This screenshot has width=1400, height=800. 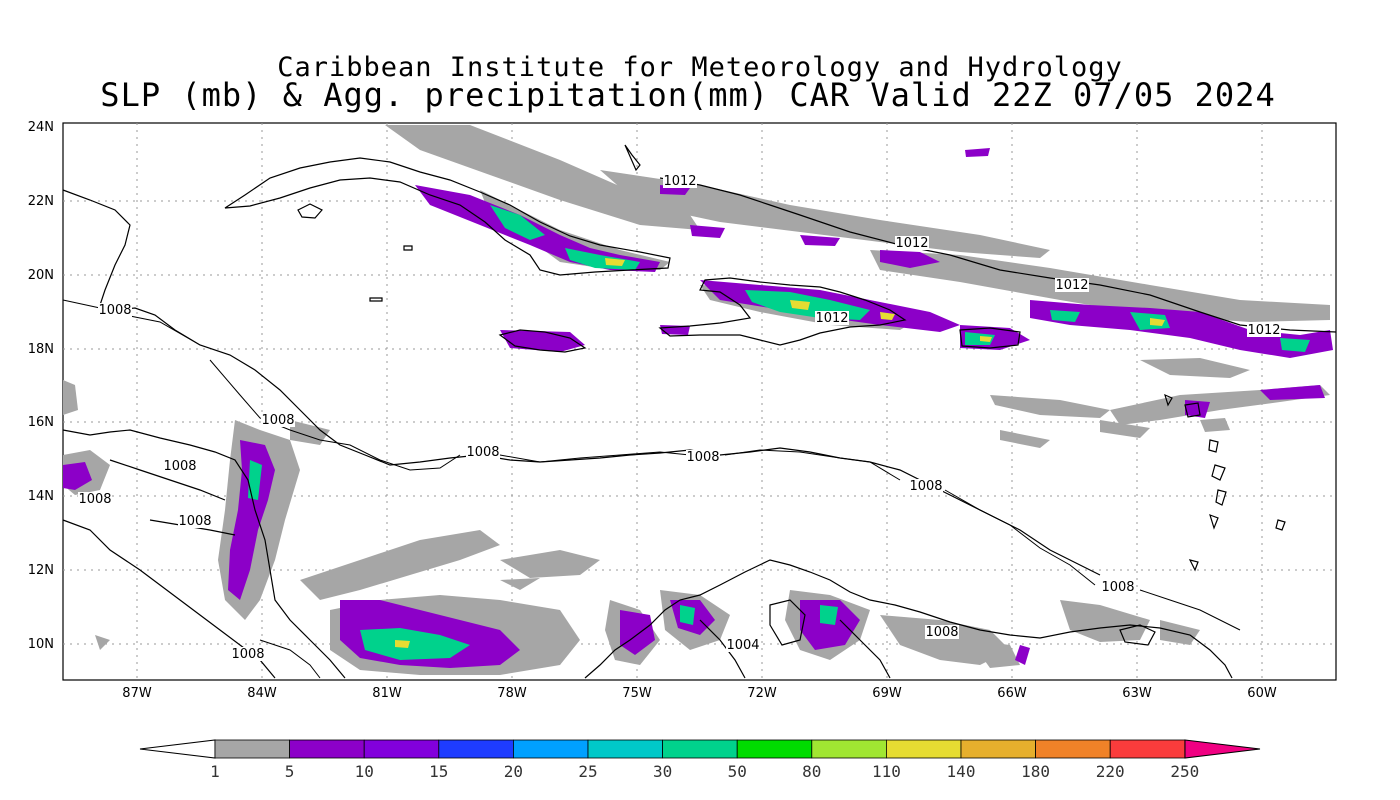 I want to click on isobar-1008-central-am-2: 1008, so click(x=94, y=499).